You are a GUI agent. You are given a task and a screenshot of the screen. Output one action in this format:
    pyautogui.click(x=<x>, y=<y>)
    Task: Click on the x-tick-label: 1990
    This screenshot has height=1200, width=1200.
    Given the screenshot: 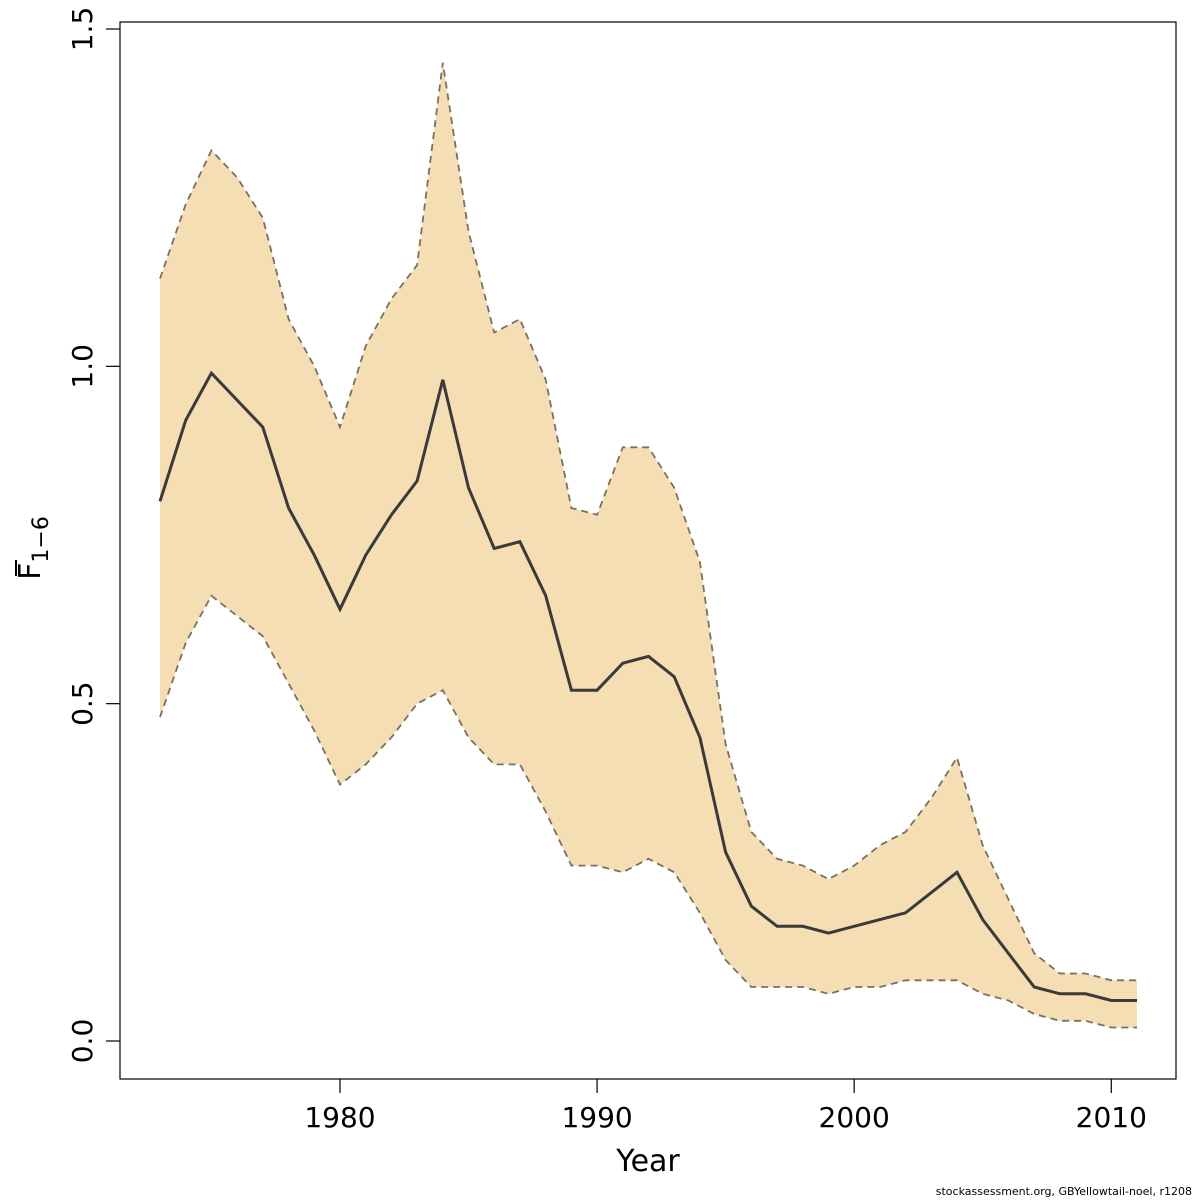 What is the action you would take?
    pyautogui.click(x=596, y=1117)
    